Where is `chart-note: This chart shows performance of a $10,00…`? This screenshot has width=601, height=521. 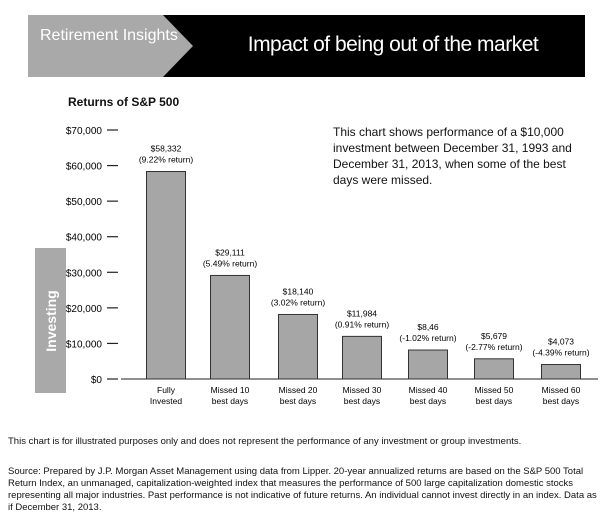
chart-note: This chart shows performance of a $10,00… is located at coordinates (452, 156).